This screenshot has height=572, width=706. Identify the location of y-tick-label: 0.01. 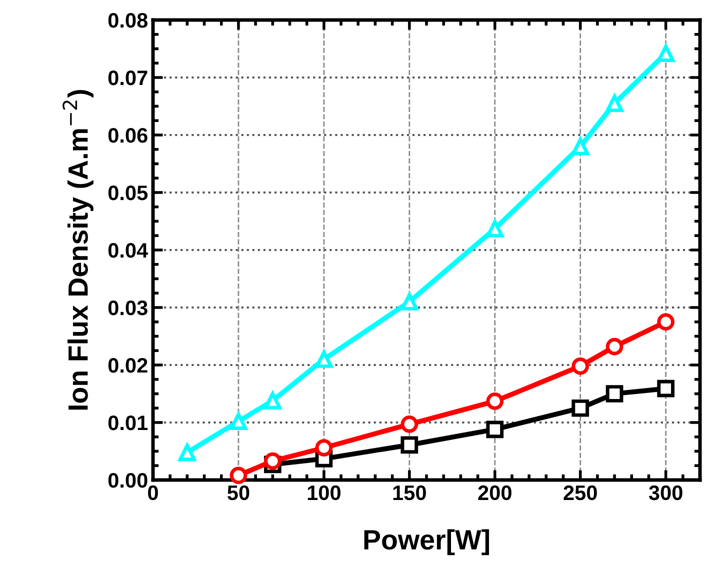
(128, 423).